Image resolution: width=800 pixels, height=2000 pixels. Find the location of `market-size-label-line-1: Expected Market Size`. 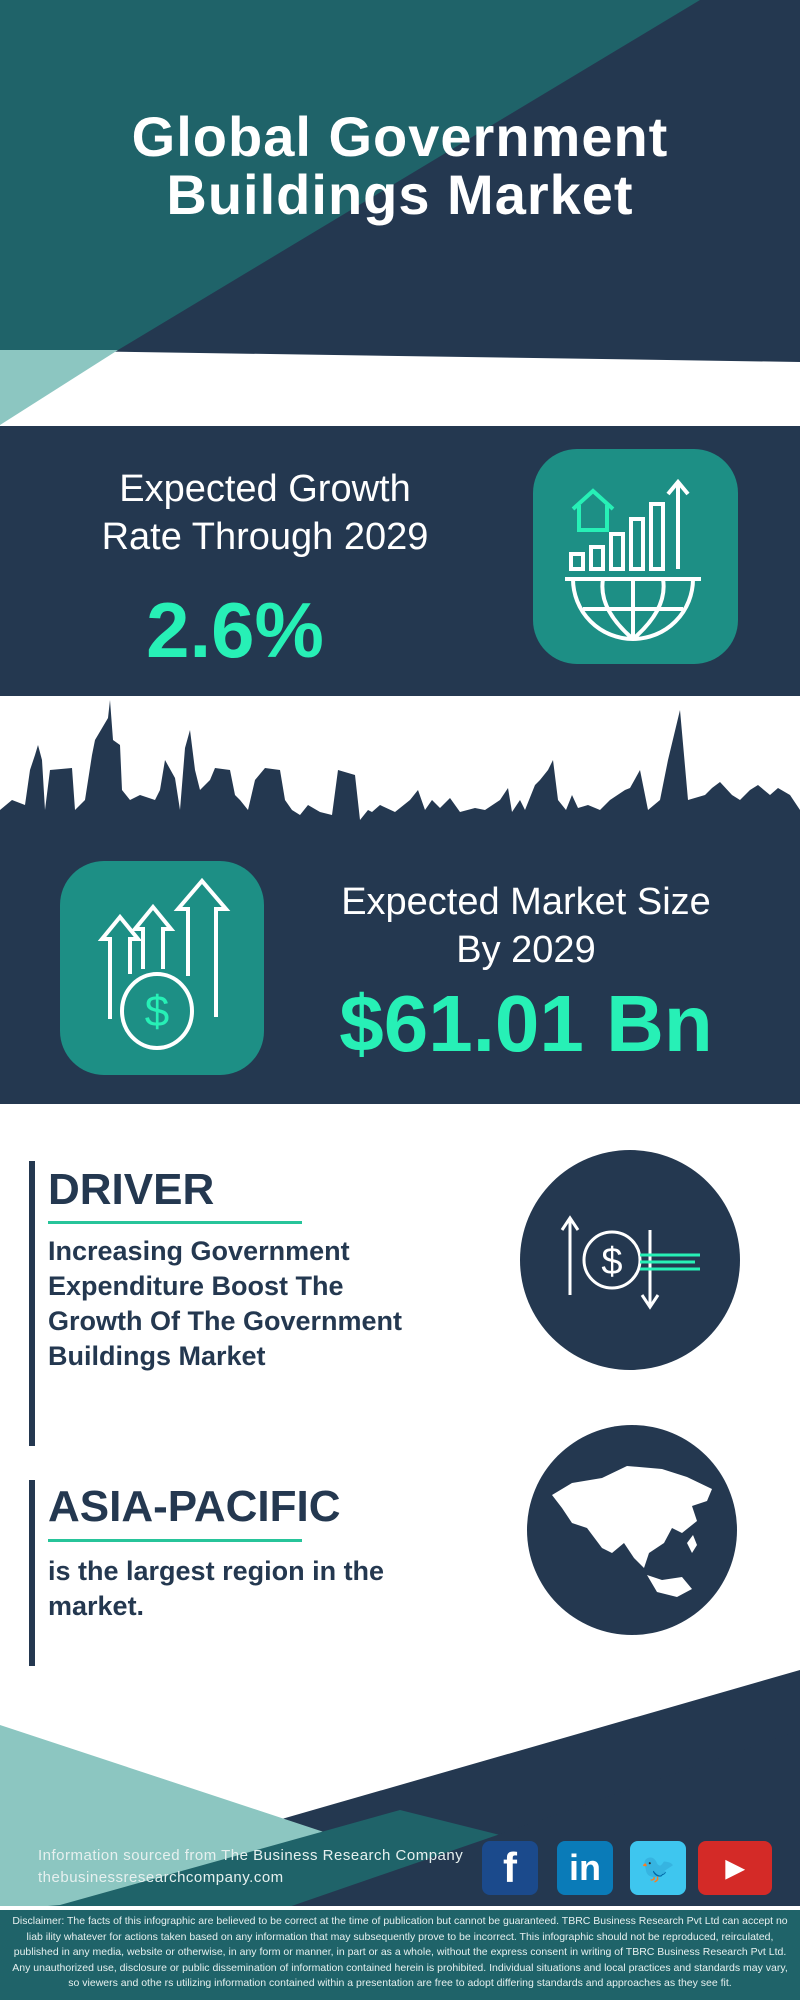

market-size-label-line-1: Expected Market Size is located at coordinates (526, 902).